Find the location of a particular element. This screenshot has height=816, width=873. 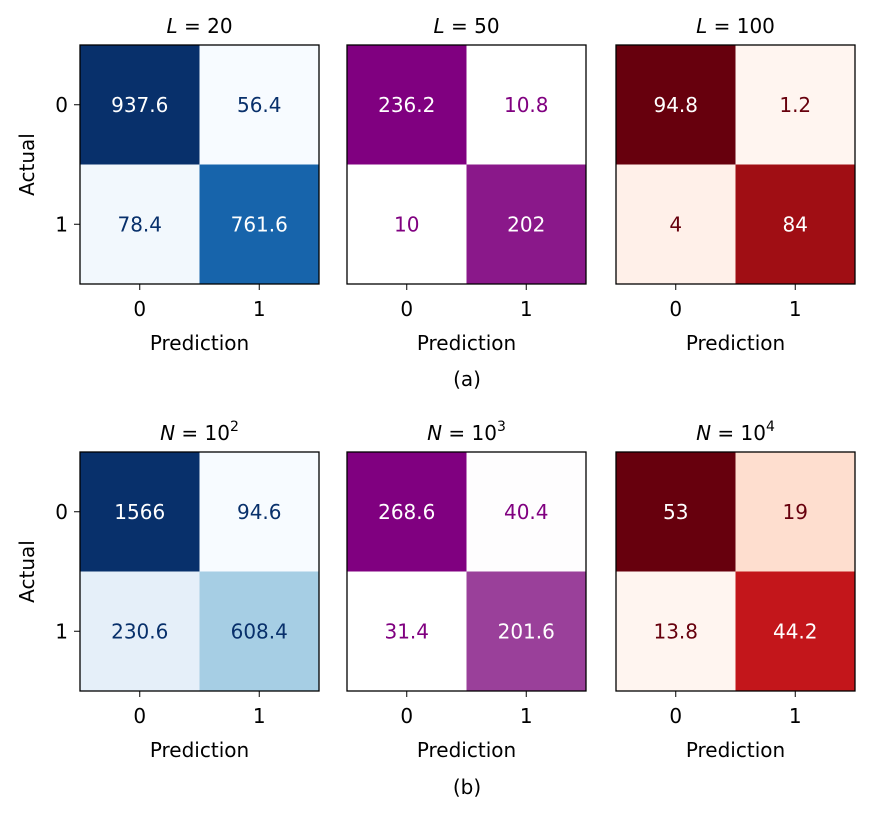

title-value: 100 is located at coordinates (756, 26).